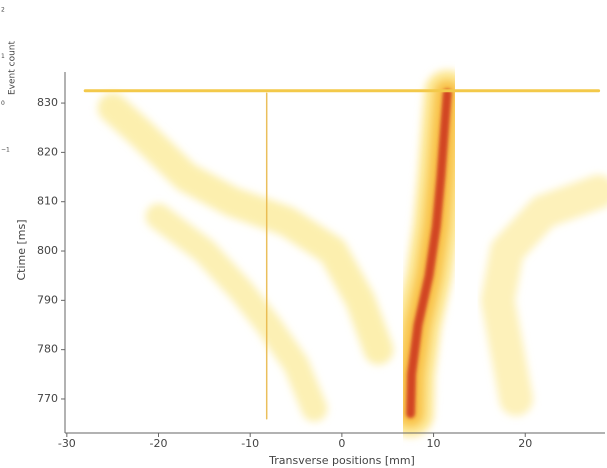 This screenshot has height=468, width=607. Describe the element at coordinates (5, 150) in the screenshot. I see `colorbar-tick-label: −1` at that location.